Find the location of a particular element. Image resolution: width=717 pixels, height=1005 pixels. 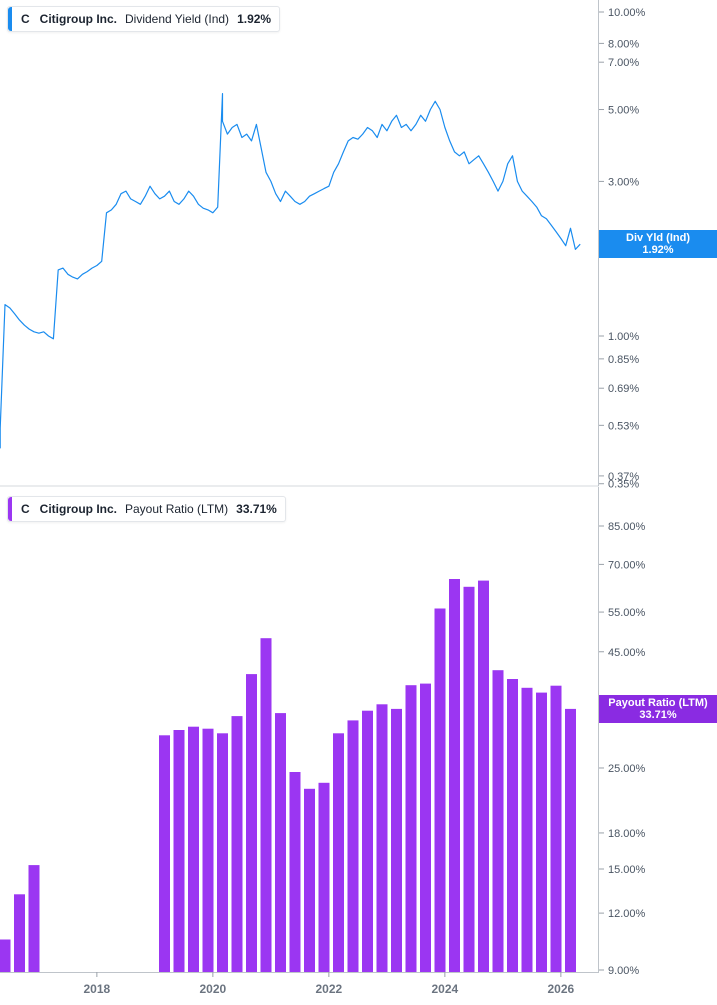

tag-value: 1.92% is located at coordinates (658, 250).